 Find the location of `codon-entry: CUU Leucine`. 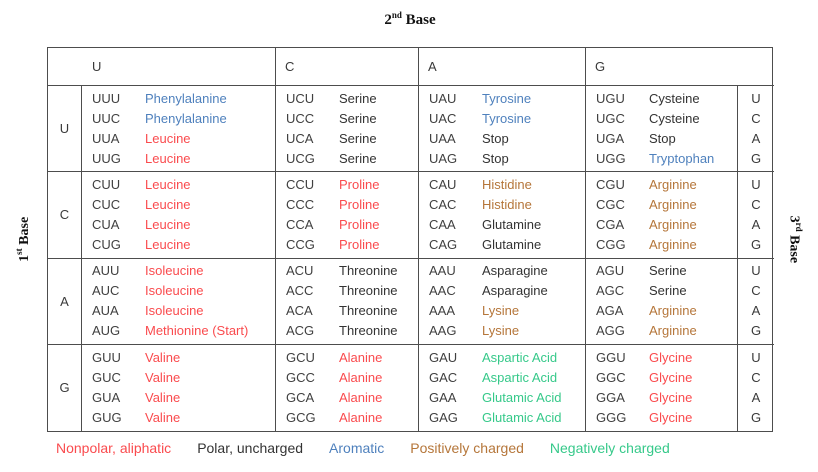

codon-entry: CUU Leucine is located at coordinates (183, 185).